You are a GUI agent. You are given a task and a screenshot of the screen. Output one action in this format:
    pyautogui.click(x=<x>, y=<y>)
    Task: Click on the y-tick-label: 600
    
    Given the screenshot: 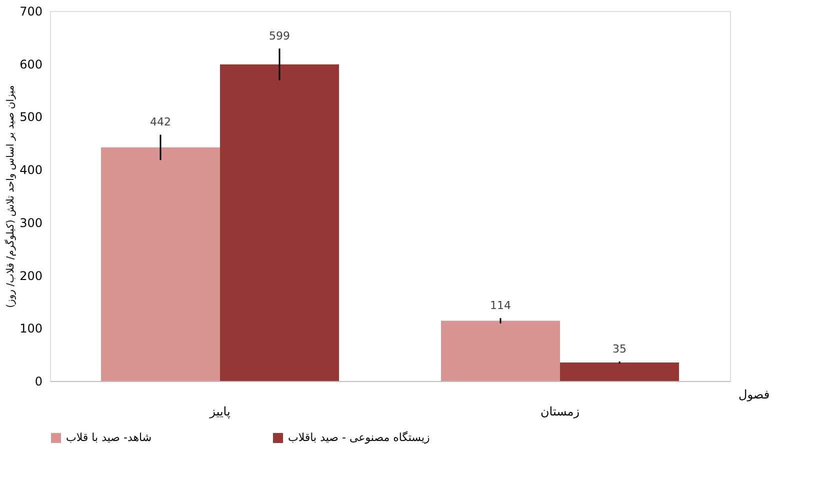 What is the action you would take?
    pyautogui.click(x=31, y=64)
    